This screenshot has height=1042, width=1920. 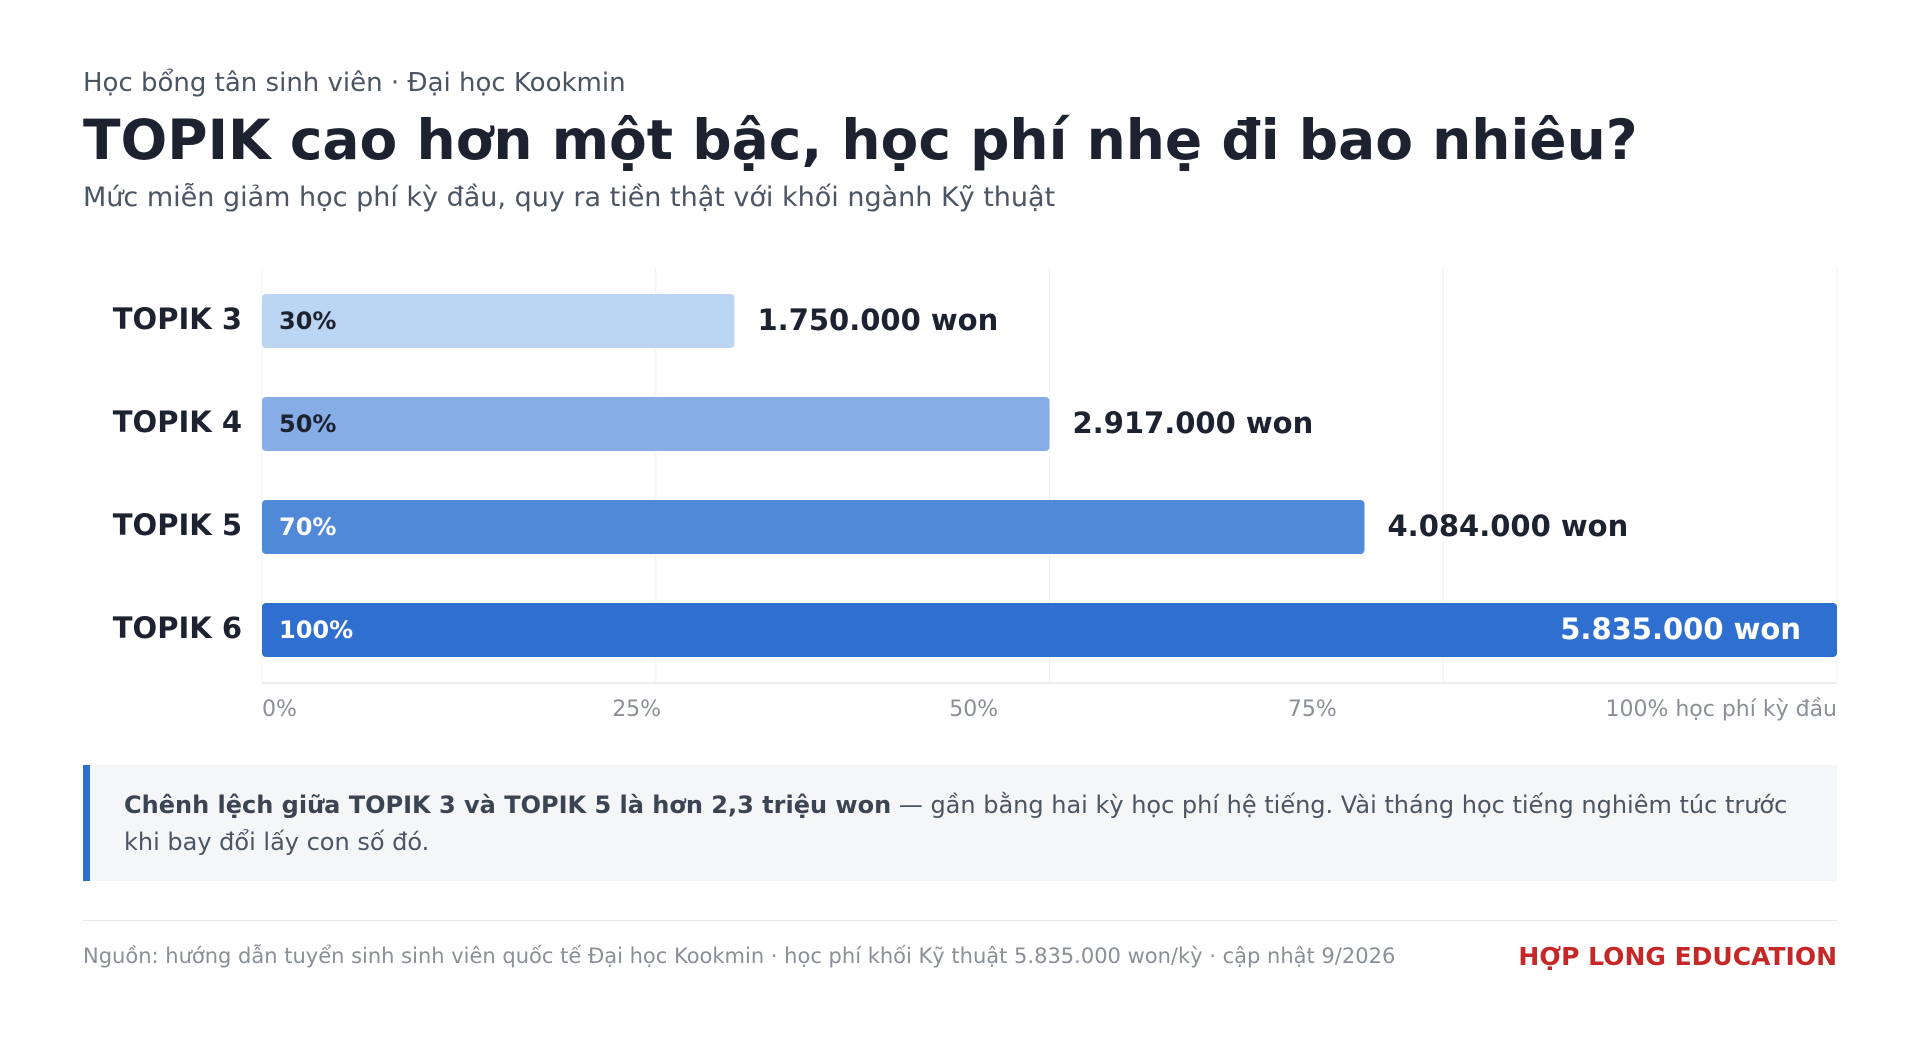 What do you see at coordinates (307, 424) in the screenshot?
I see `value-label: 50%` at bounding box center [307, 424].